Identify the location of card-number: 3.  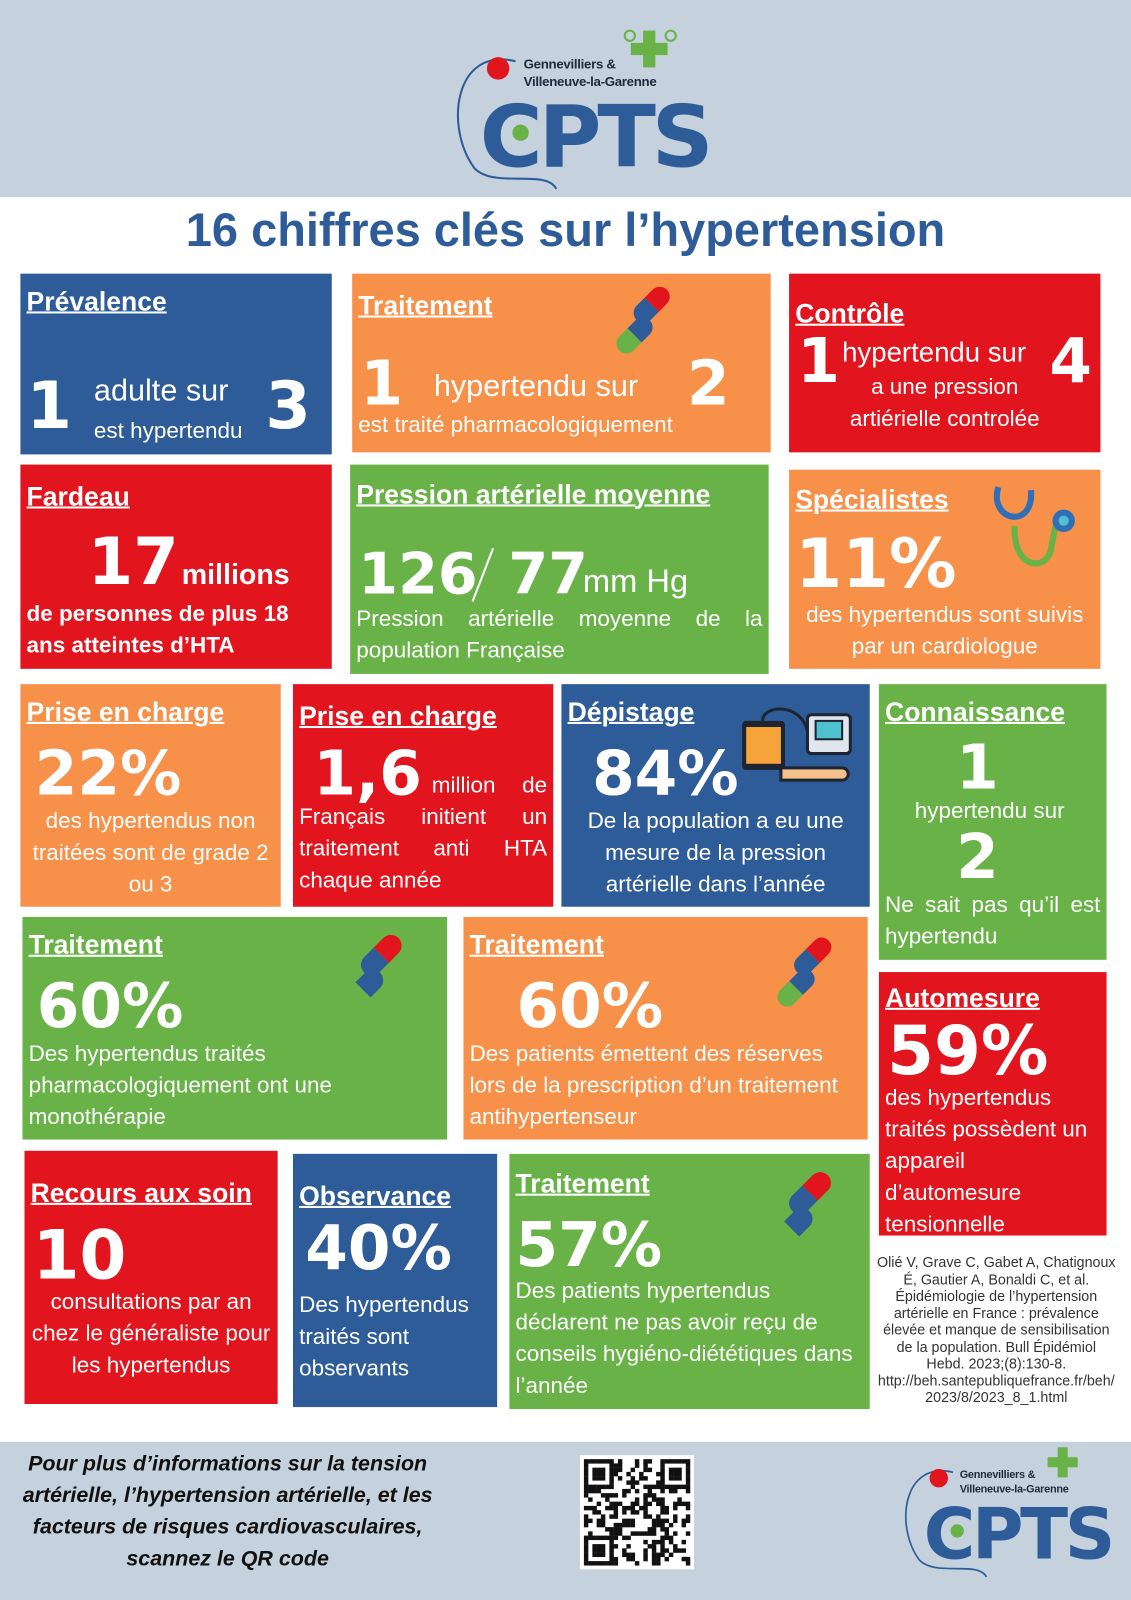
(288, 406).